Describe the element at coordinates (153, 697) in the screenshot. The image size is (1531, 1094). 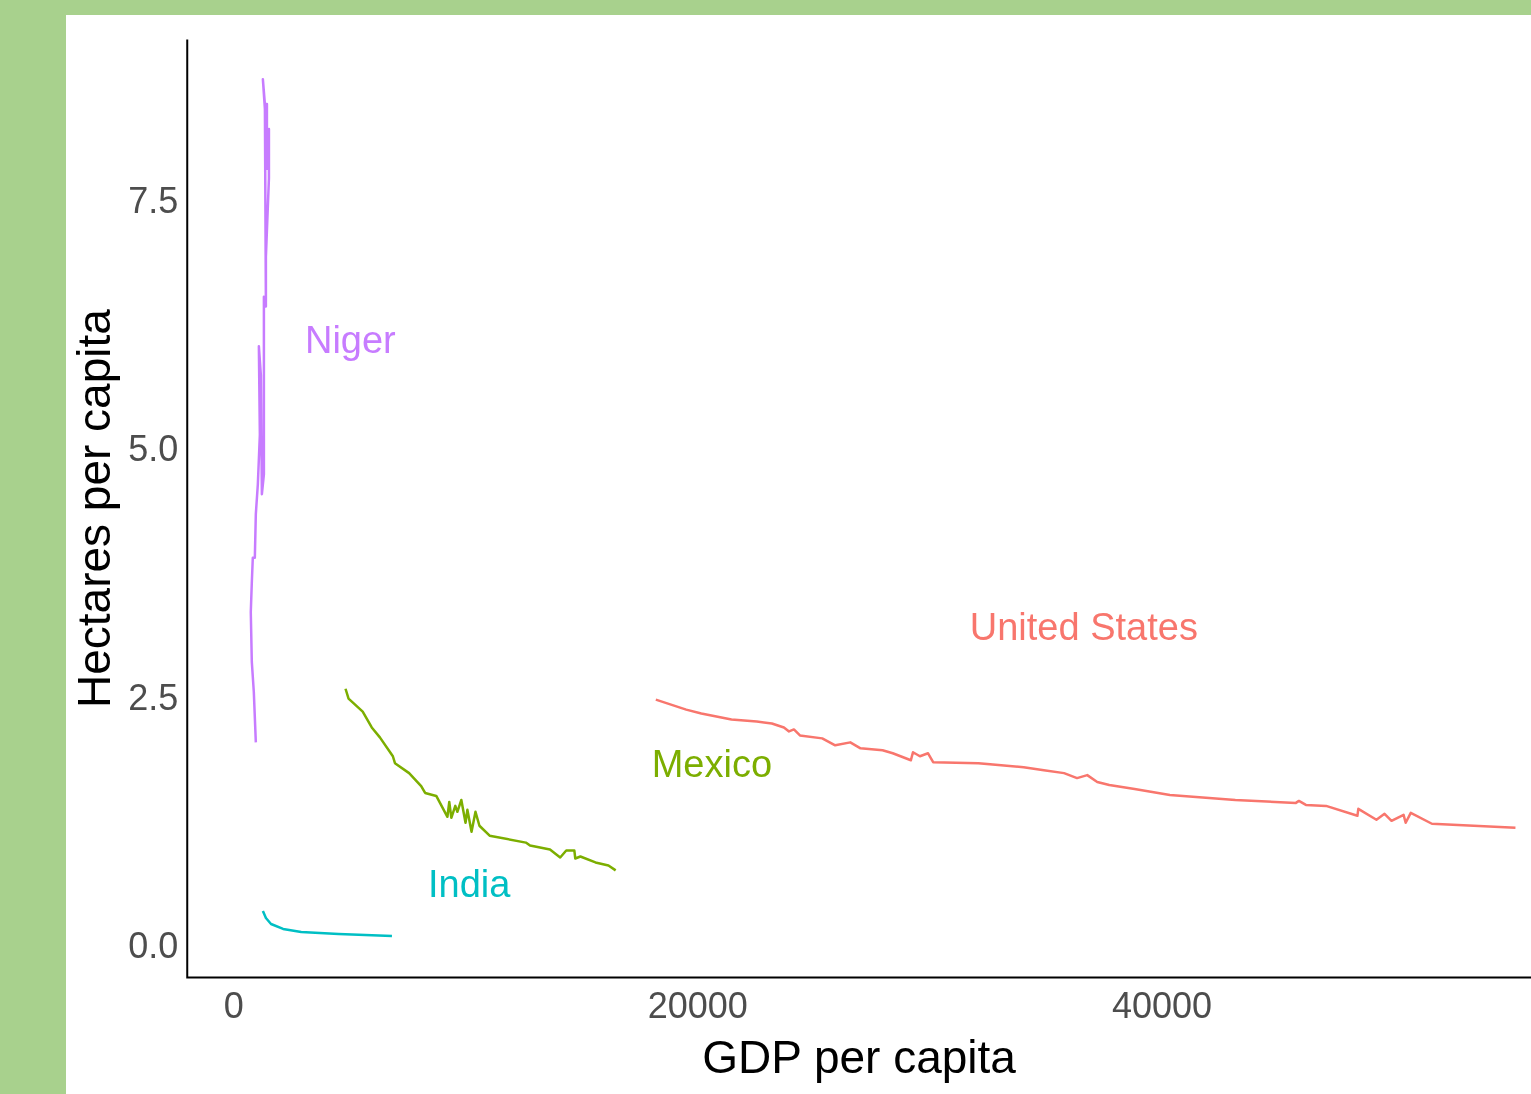
I see `y-tick-label: 2.5` at that location.